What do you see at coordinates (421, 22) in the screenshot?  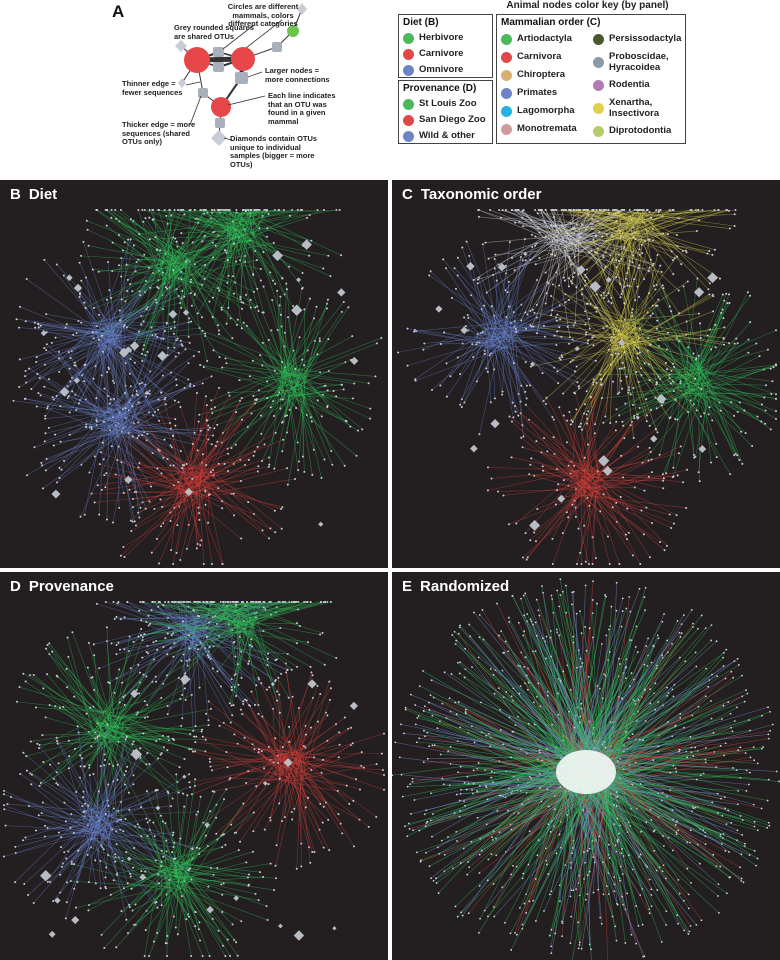 I see `legend-diet-title: Diet (B)` at bounding box center [421, 22].